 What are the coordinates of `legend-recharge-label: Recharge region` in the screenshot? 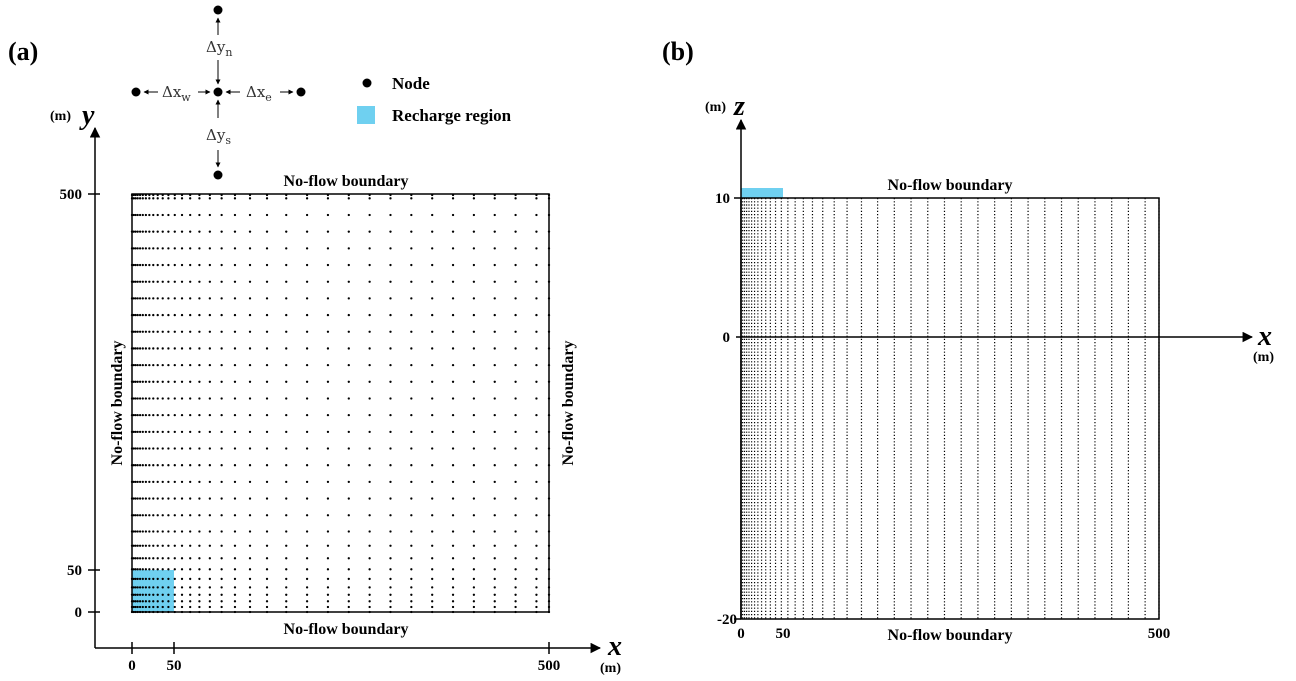 It's located at (452, 115).